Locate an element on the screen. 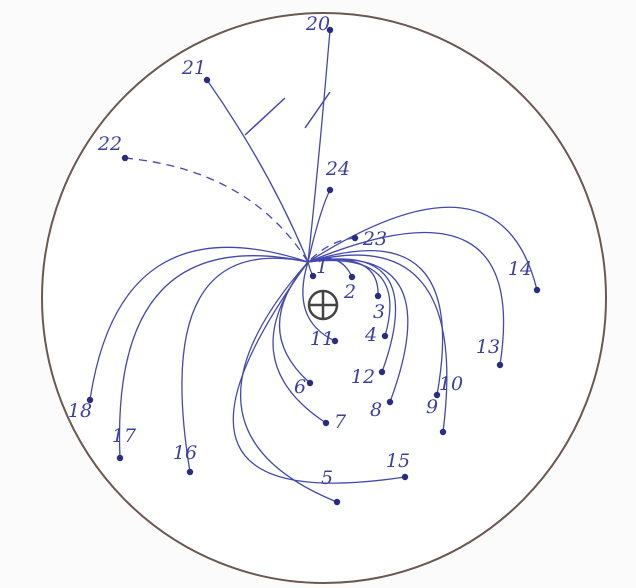 This screenshot has height=588, width=636. point-label: 7 is located at coordinates (340, 422).